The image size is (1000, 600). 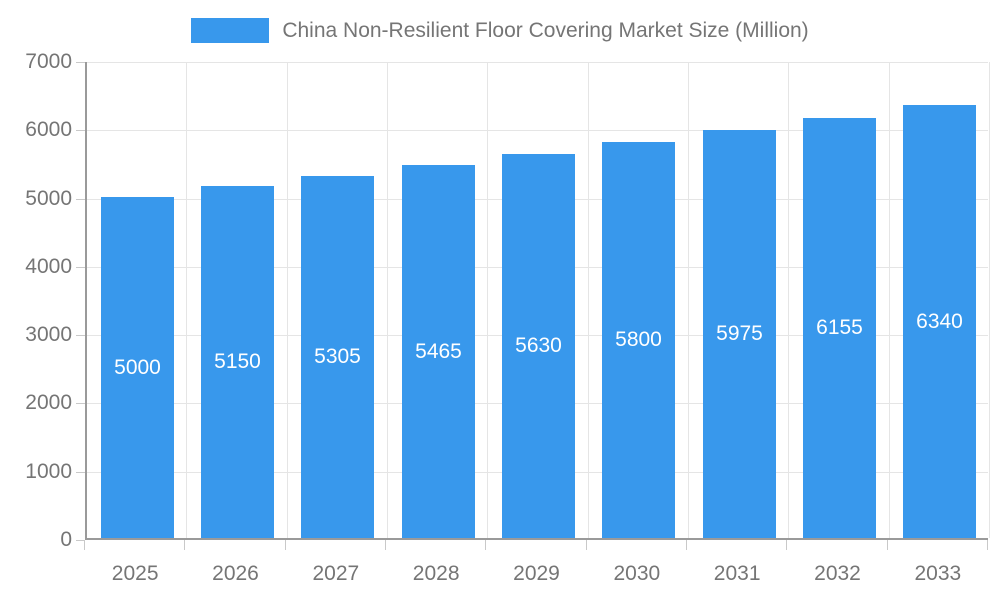 I want to click on y-tick-label-2000: 2000, so click(x=48, y=403).